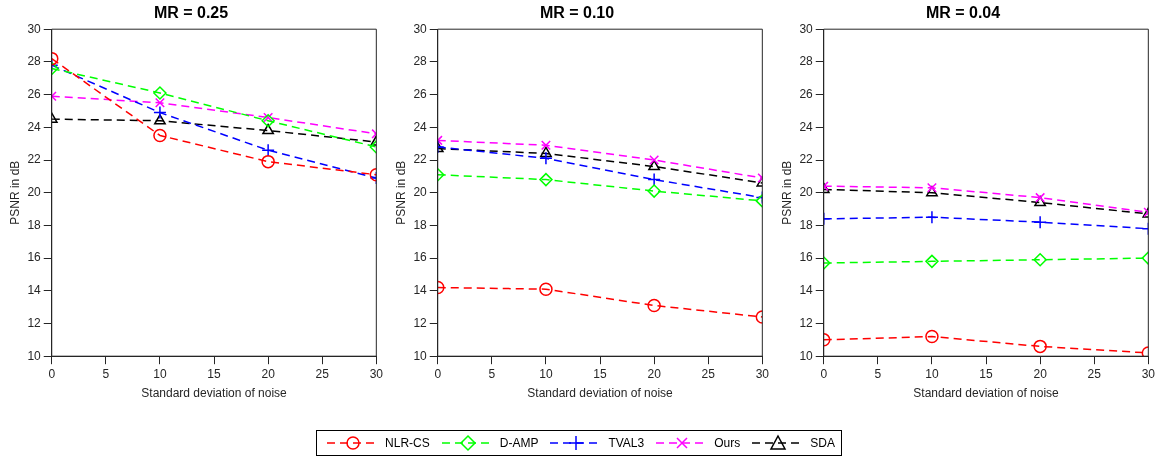 This screenshot has width=1158, height=458. I want to click on chart-title: MR = 0.25, so click(191, 13).